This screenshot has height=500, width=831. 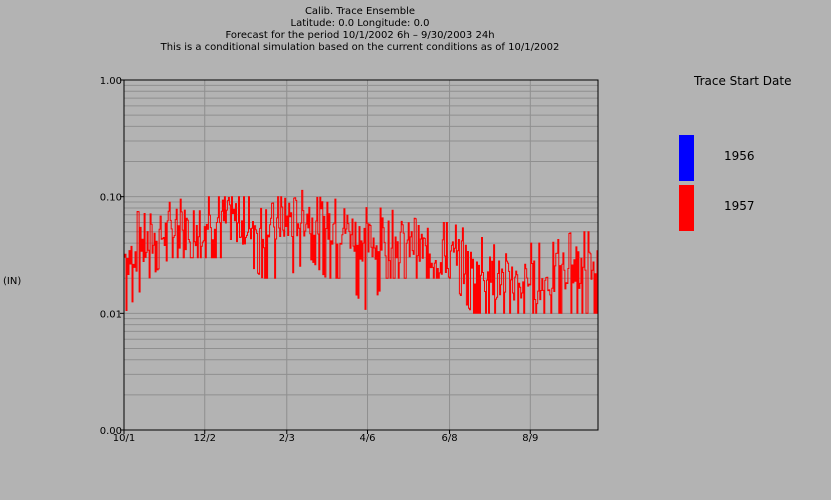 I want to click on x-tick-label: 6/8, so click(x=450, y=438).